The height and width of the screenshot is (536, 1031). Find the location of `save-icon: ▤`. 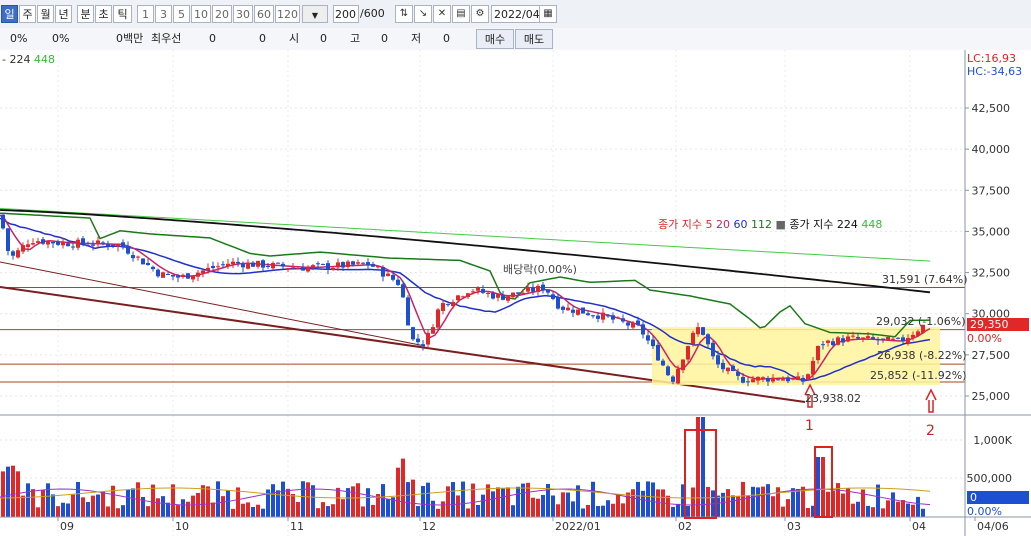

save-icon: ▤ is located at coordinates (461, 14).